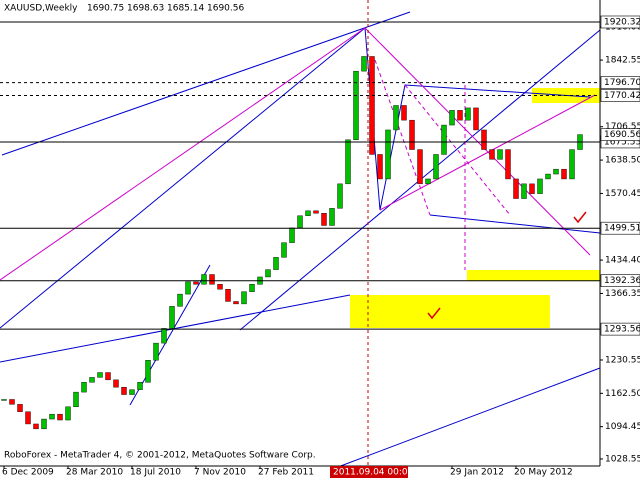 The height and width of the screenshot is (480, 640). Describe the element at coordinates (622, 394) in the screenshot. I see `y-tick-label: 1162.50` at that location.